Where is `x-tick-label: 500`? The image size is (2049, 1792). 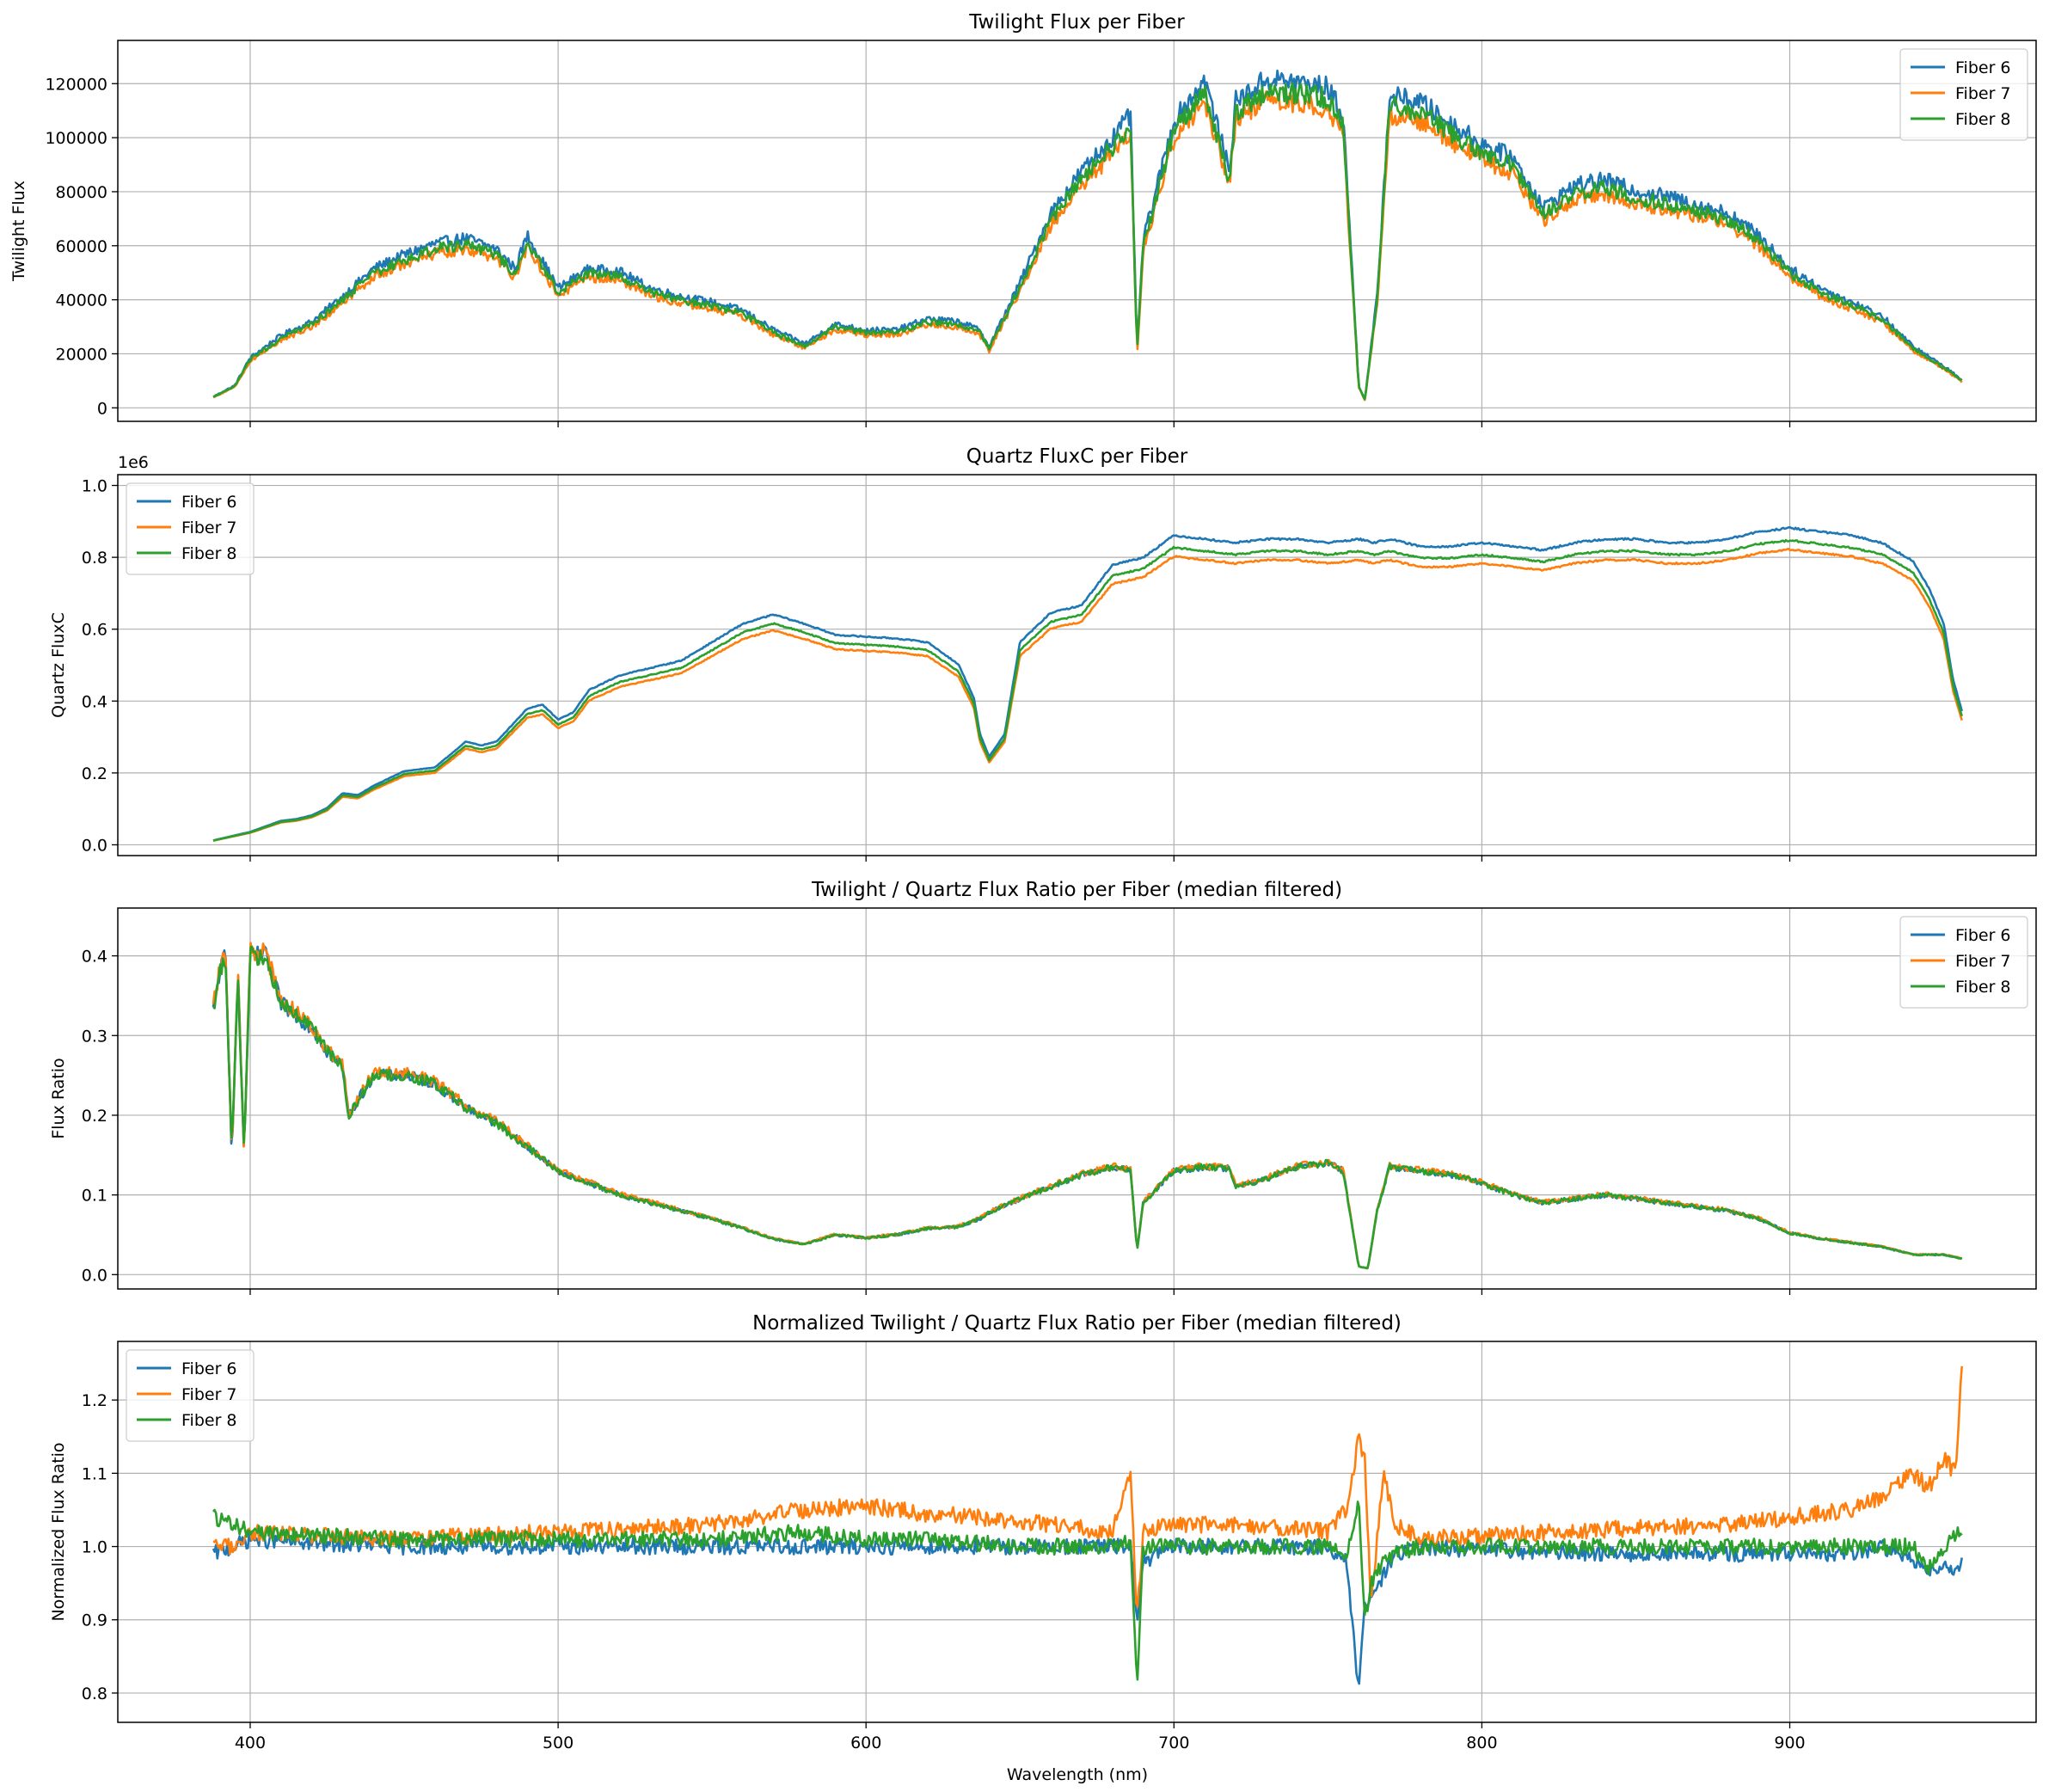 x-tick-label: 500 is located at coordinates (558, 1743).